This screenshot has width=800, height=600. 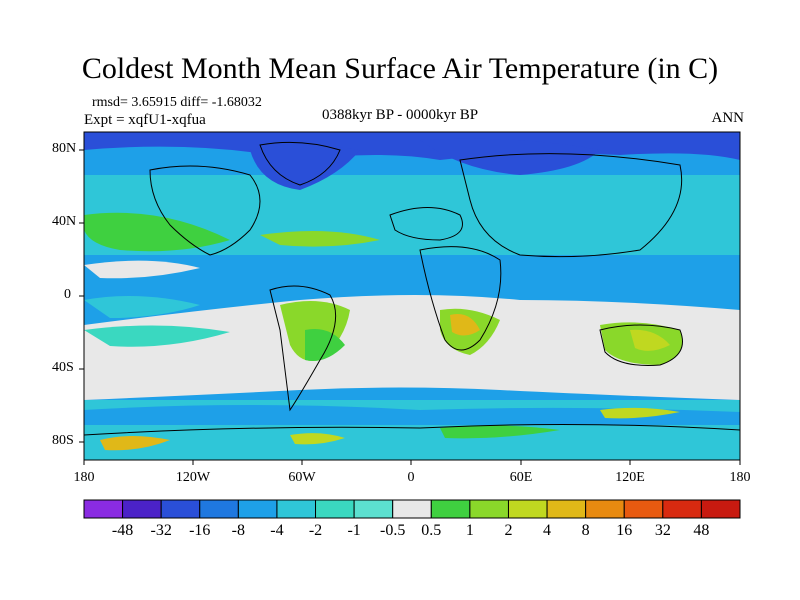 I want to click on colorbar, so click(x=412, y=509).